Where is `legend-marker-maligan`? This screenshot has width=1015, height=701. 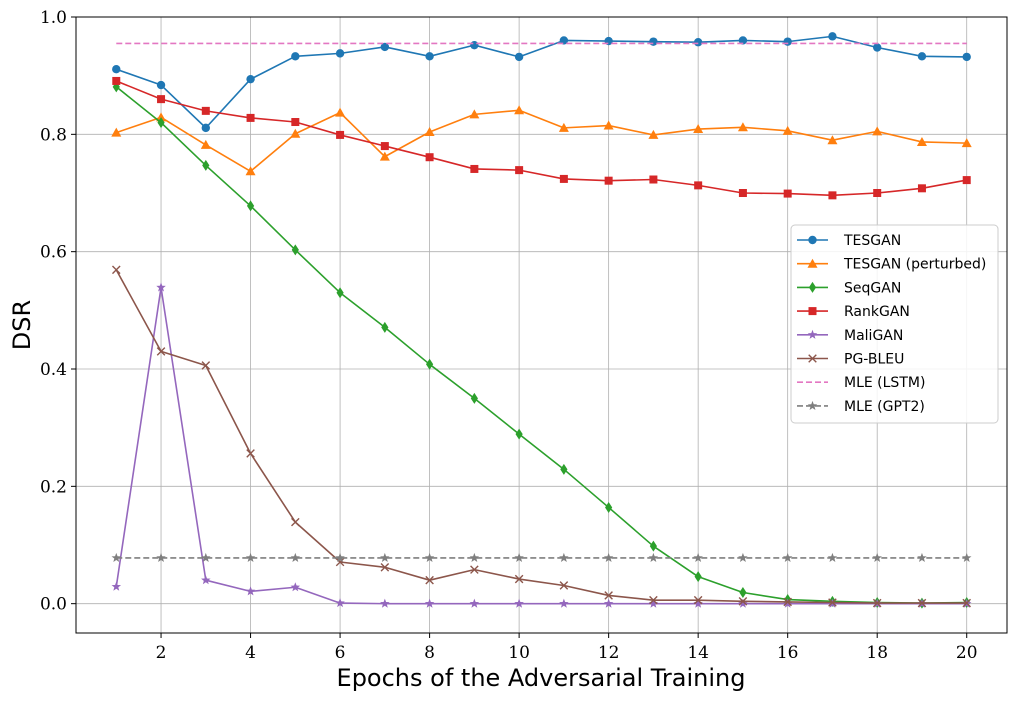 legend-marker-maligan is located at coordinates (812, 334).